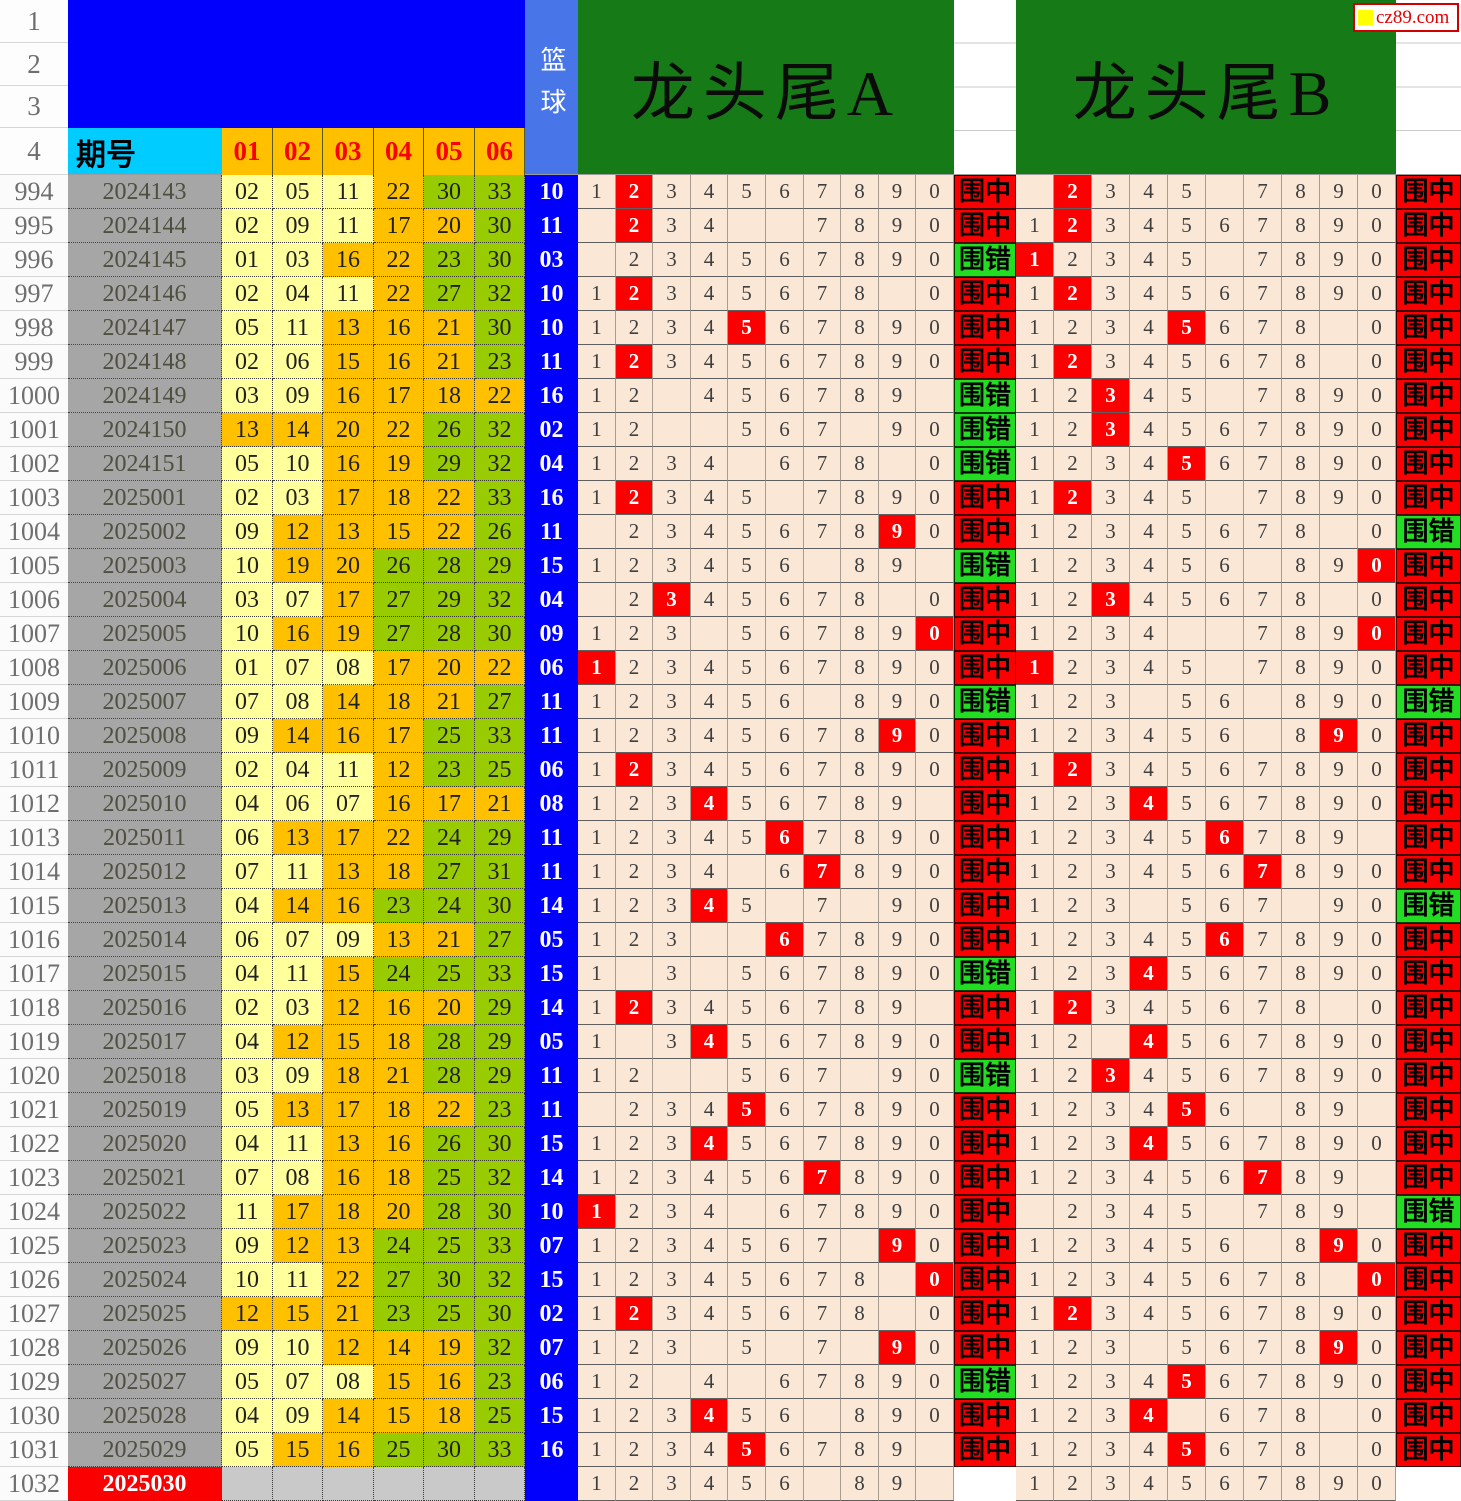  I want to click on digit-cell-a: 8, so click(860, 600).